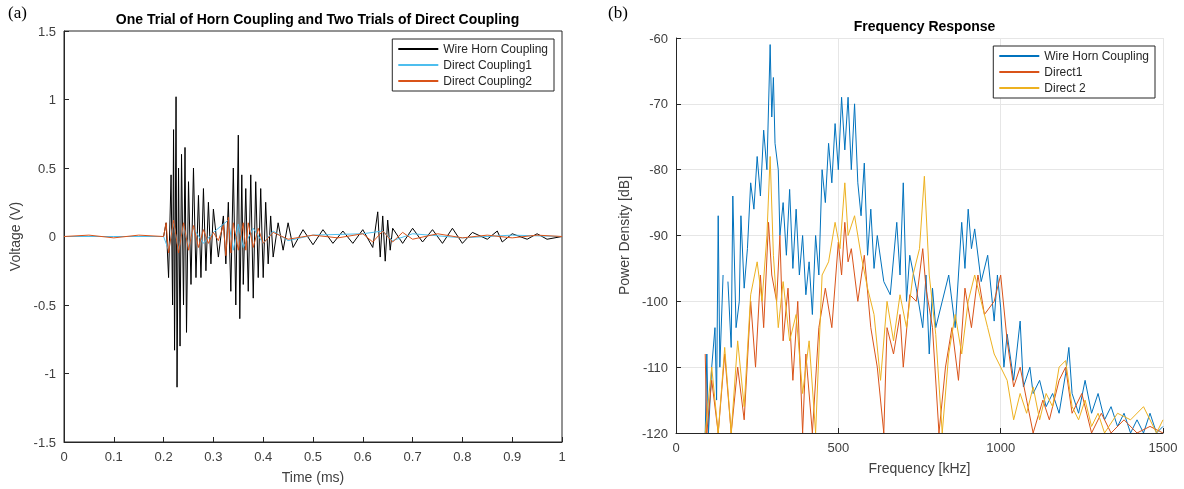 The width and height of the screenshot is (1184, 489). What do you see at coordinates (317, 19) in the screenshot?
I see `chart-title: One Trial of Horn Coupling and Two Trials of Direct Coupling` at bounding box center [317, 19].